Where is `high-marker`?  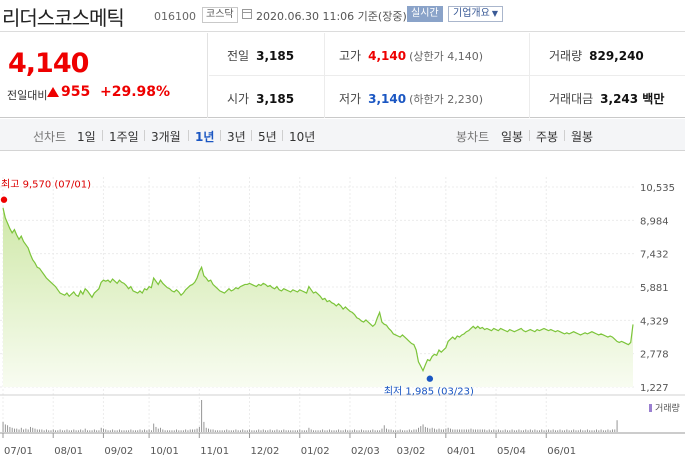
high-marker is located at coordinates (4, 199).